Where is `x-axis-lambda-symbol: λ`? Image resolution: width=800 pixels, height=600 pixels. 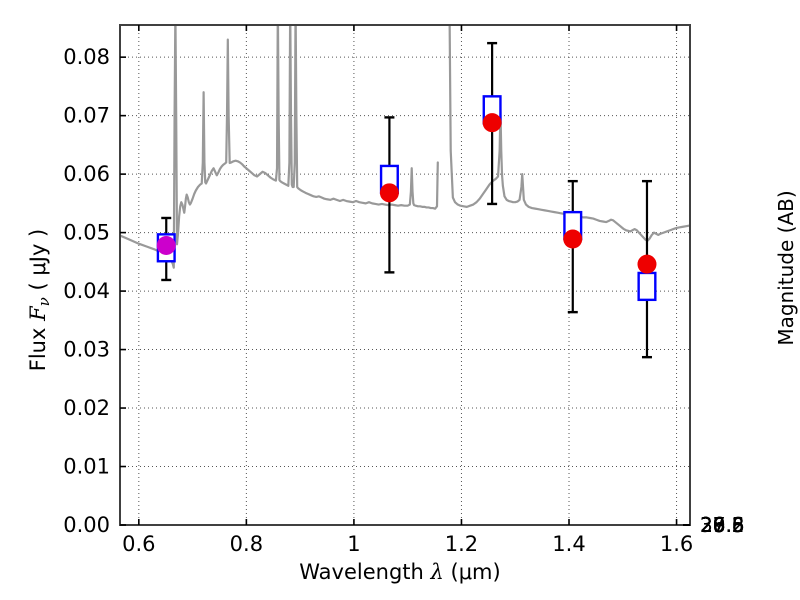 x-axis-lambda-symbol: λ is located at coordinates (437, 572).